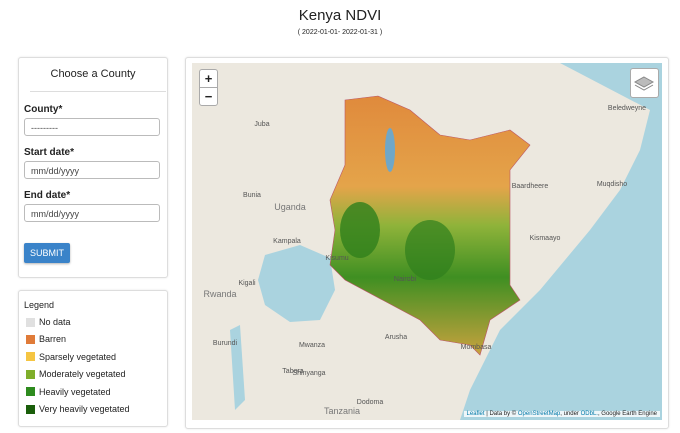 The height and width of the screenshot is (433, 680). I want to click on legend-label: Sparsely vegetated, so click(78, 356).